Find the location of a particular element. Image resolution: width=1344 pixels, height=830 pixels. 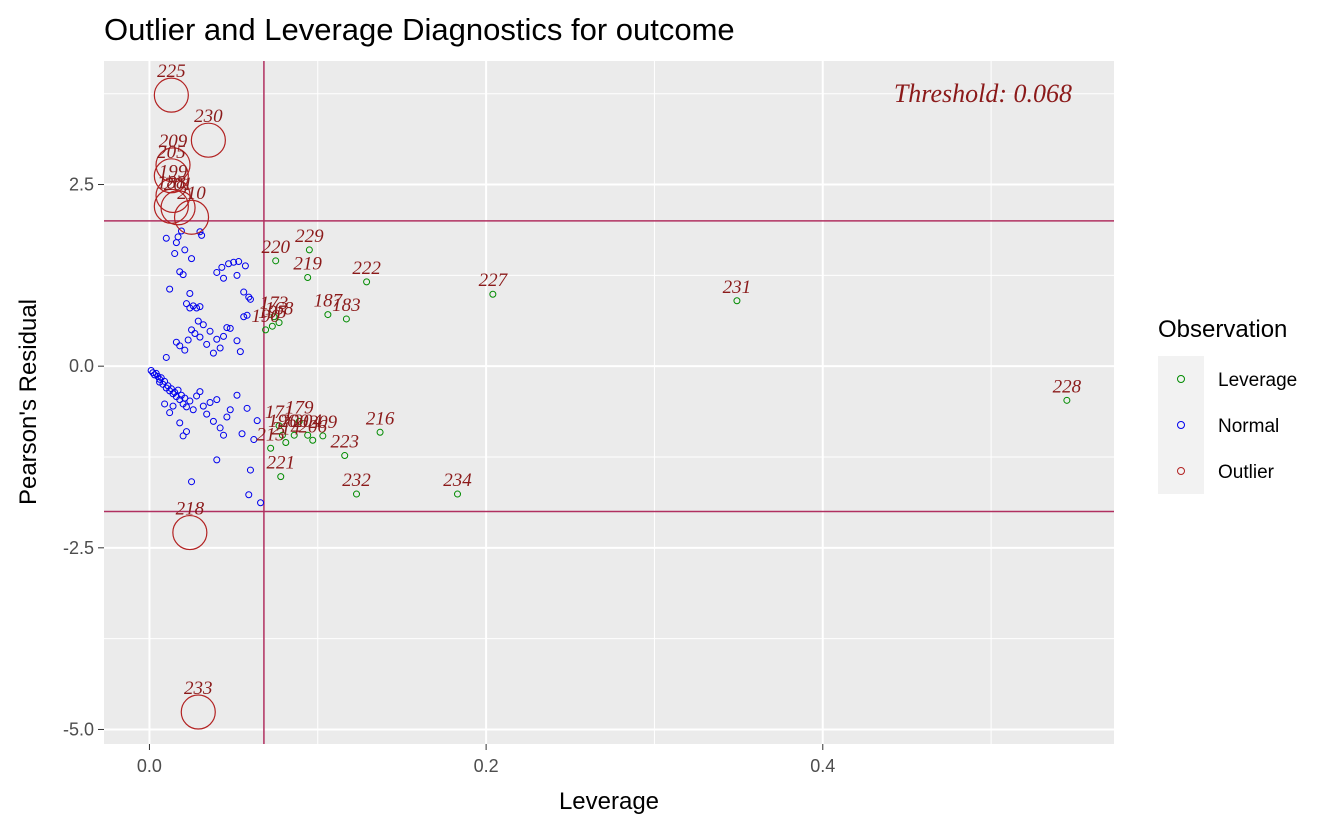

legend-title: Observation is located at coordinates (1222, 329).